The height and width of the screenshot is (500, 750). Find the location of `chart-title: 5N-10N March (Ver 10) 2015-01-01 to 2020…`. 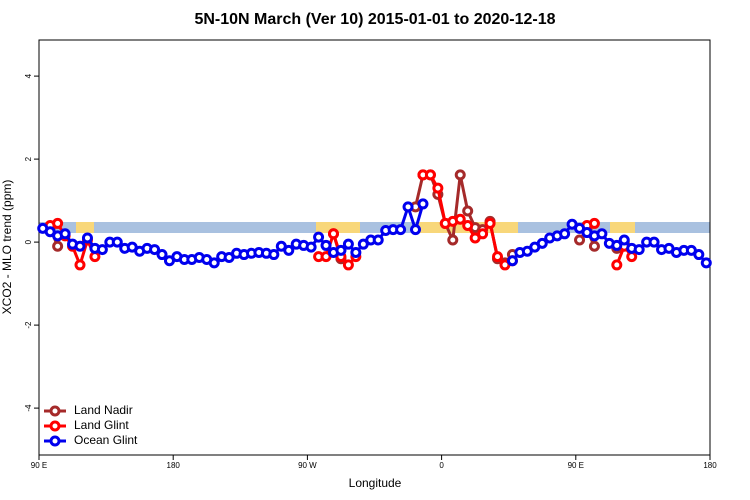

chart-title: 5N-10N March (Ver 10) 2015-01-01 to 2020… is located at coordinates (374, 19).